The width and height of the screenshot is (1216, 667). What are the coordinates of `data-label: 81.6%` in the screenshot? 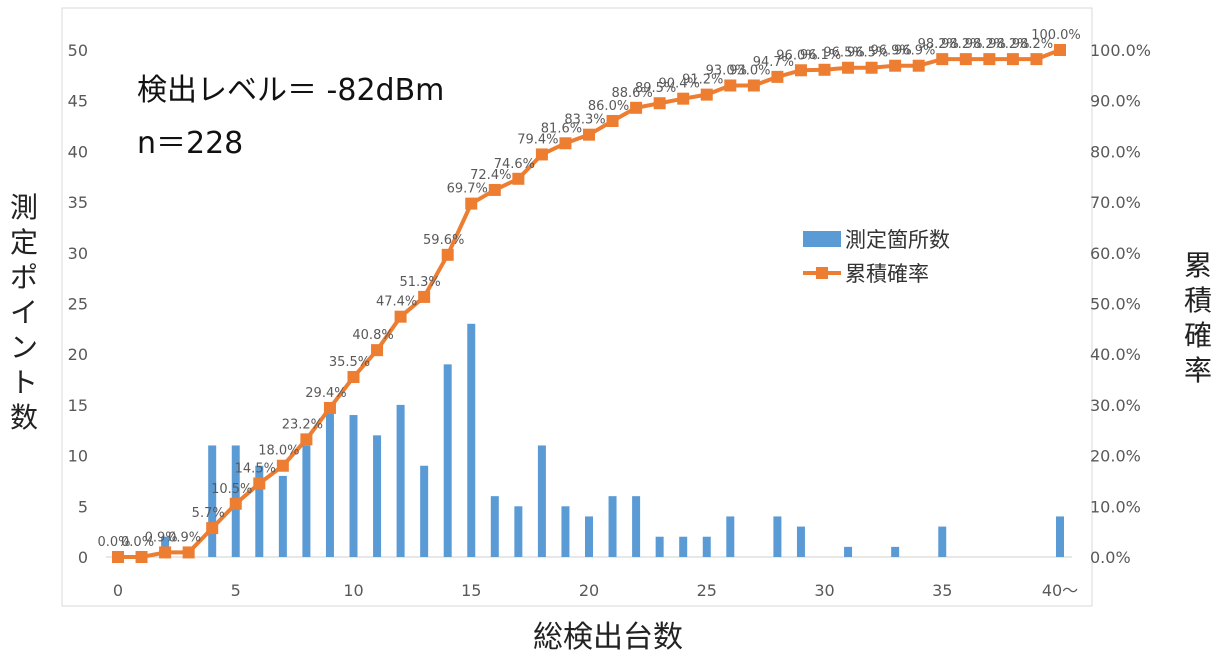 It's located at (561, 128).